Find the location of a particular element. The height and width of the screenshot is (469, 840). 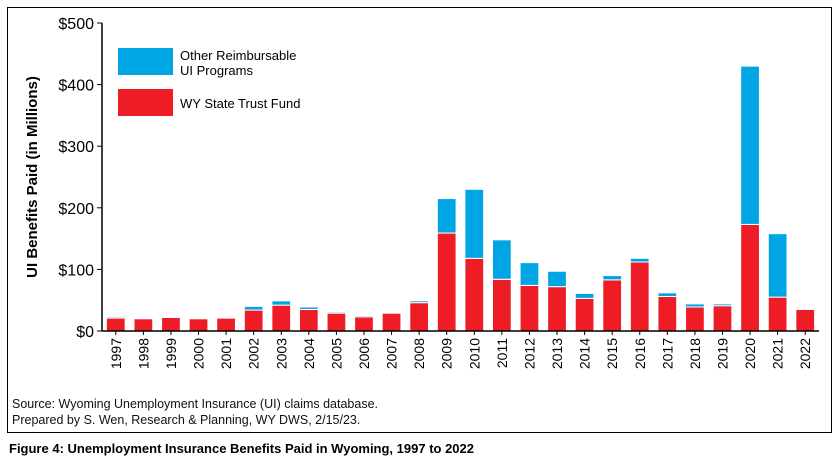

bar-2010-other-programs is located at coordinates (474, 223).